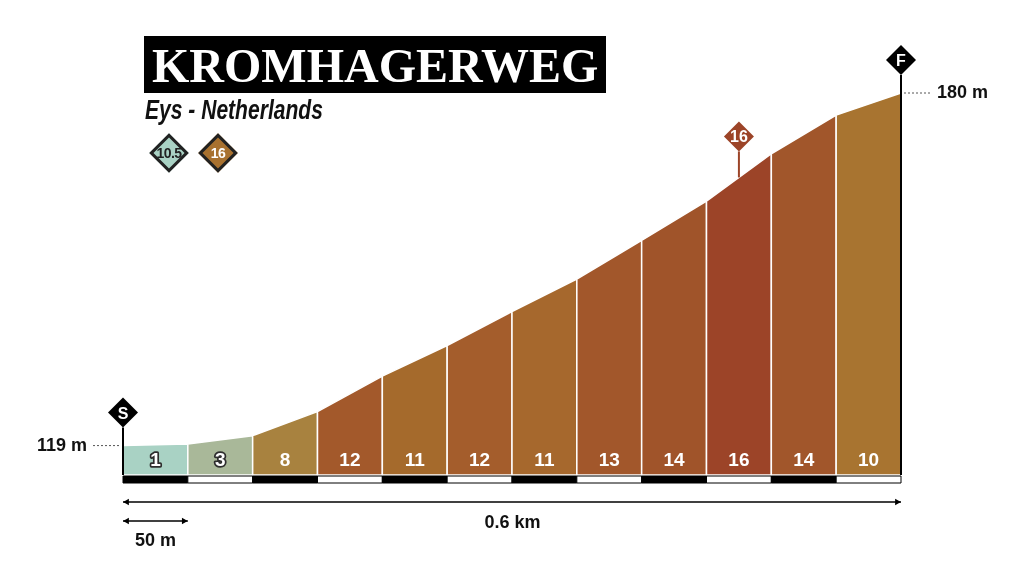 The image size is (1024, 576). What do you see at coordinates (609, 459) in the screenshot?
I see `annotation: 13` at bounding box center [609, 459].